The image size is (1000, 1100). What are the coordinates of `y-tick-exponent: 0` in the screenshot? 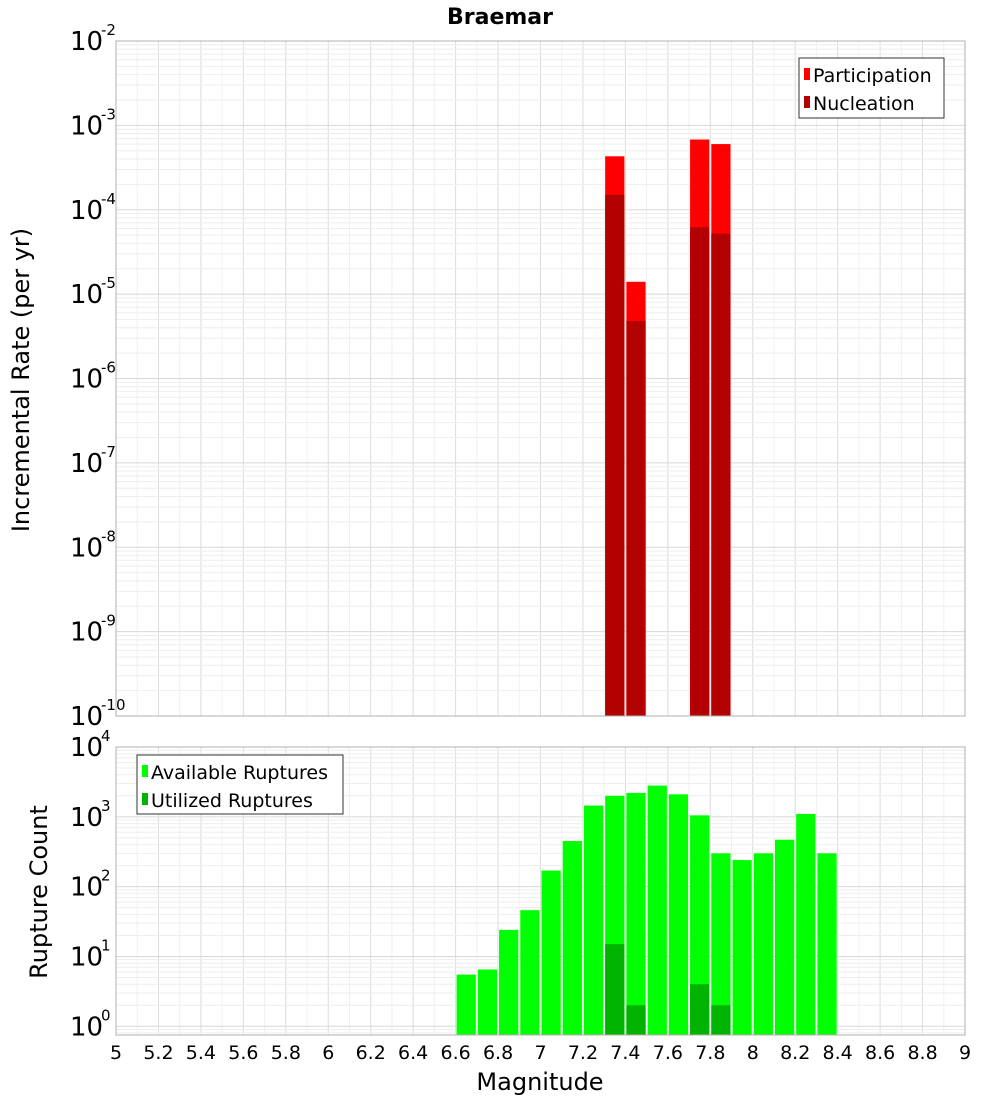 It's located at (106, 1015).